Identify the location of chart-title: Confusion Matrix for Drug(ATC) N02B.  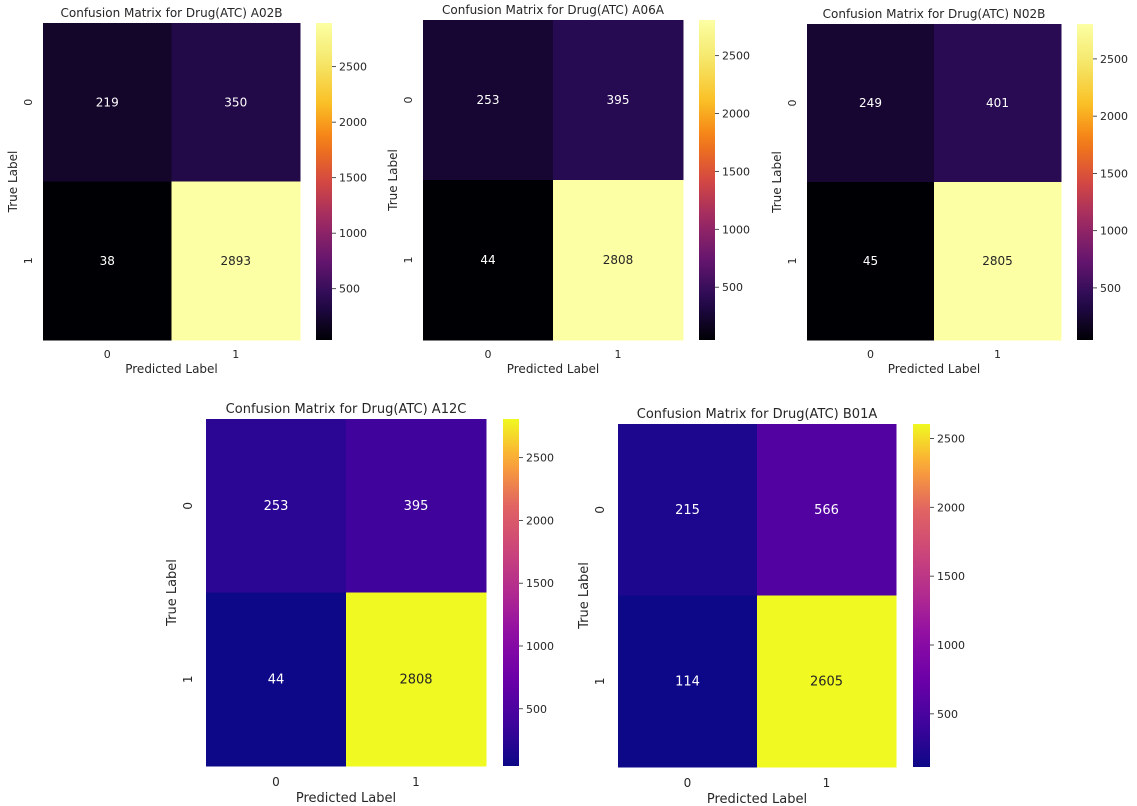
(934, 14).